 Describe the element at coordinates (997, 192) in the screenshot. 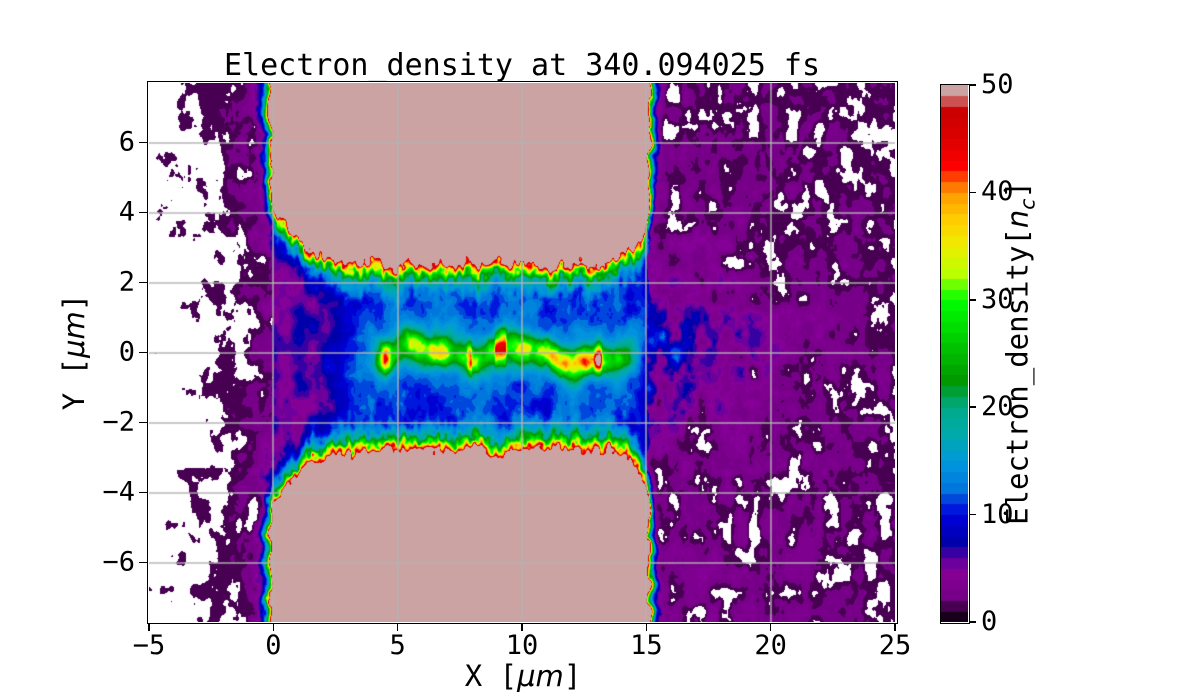

I see `colorbar-tick-label: 40` at that location.